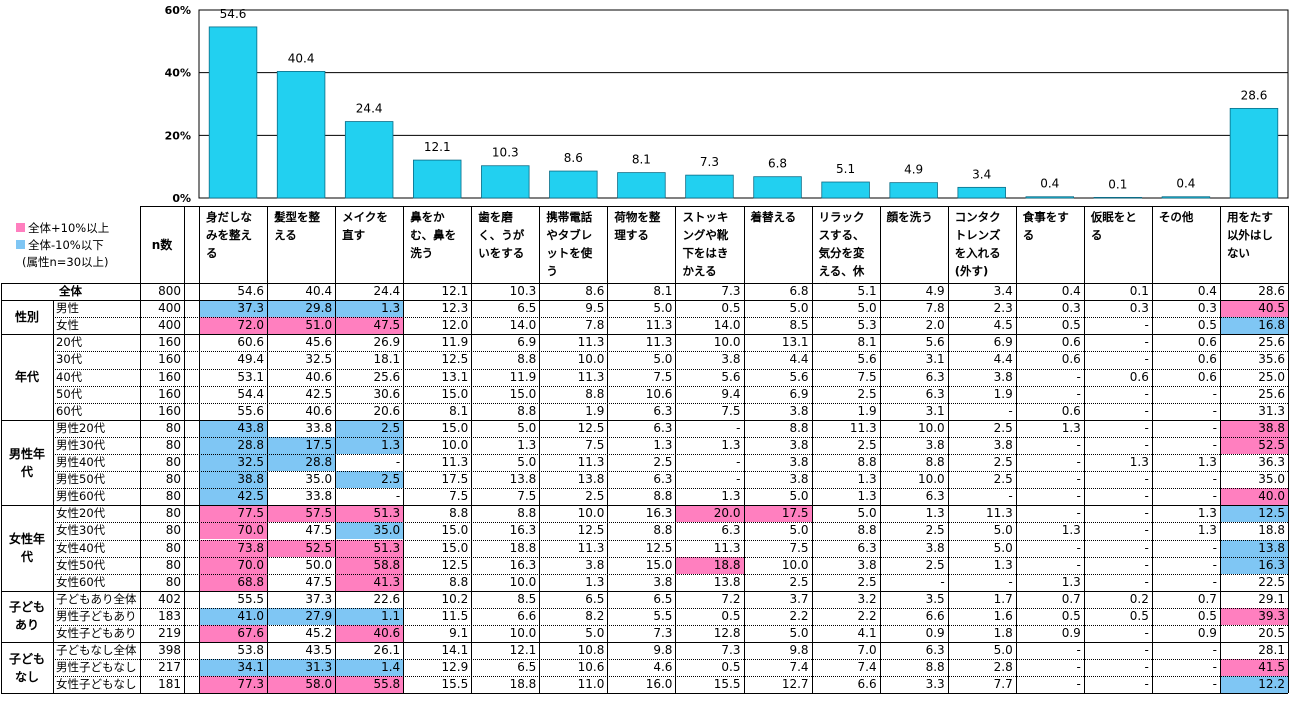 The width and height of the screenshot is (1292, 712). Describe the element at coordinates (27, 667) in the screenshot. I see `group-label: 子どもなし` at that location.